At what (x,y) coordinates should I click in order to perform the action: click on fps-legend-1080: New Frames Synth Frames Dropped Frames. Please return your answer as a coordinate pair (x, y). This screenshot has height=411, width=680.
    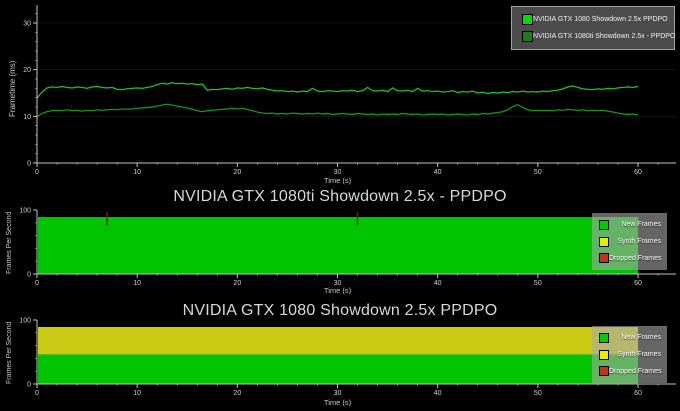
    Looking at the image, I should click on (629, 354).